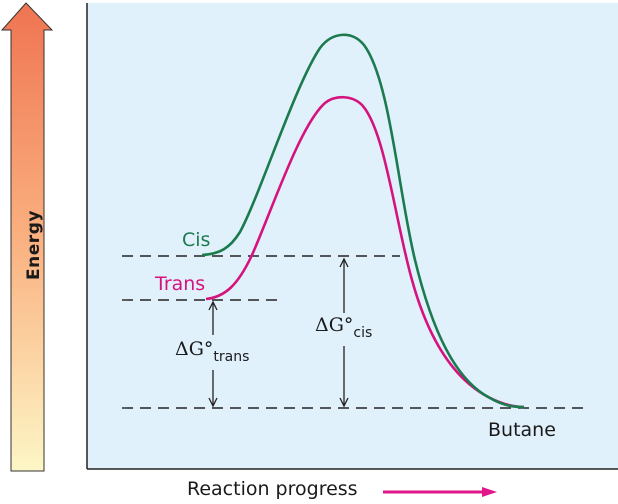  I want to click on dg-cis-arrow, so click(344, 332).